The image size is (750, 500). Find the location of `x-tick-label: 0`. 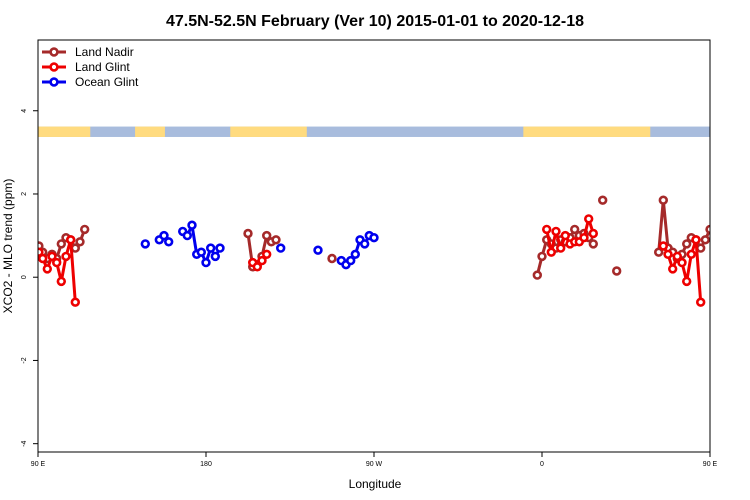

x-tick-label: 0 is located at coordinates (542, 464).